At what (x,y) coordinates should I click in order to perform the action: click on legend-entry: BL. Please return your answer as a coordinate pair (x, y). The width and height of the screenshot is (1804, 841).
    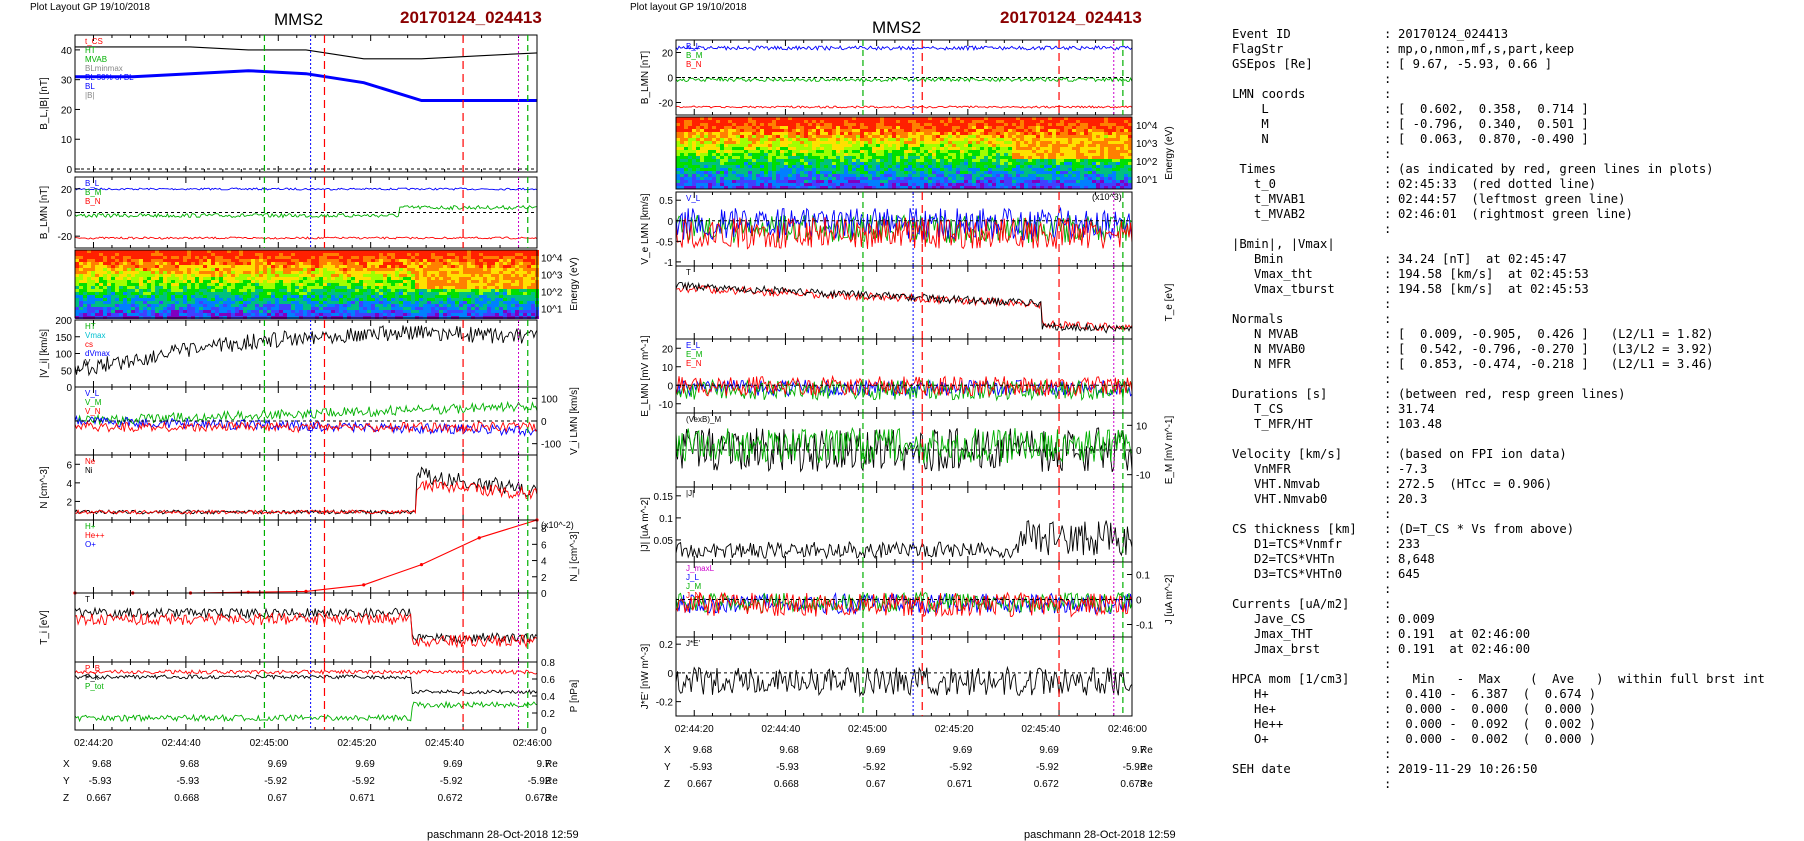
    Looking at the image, I should click on (90, 86).